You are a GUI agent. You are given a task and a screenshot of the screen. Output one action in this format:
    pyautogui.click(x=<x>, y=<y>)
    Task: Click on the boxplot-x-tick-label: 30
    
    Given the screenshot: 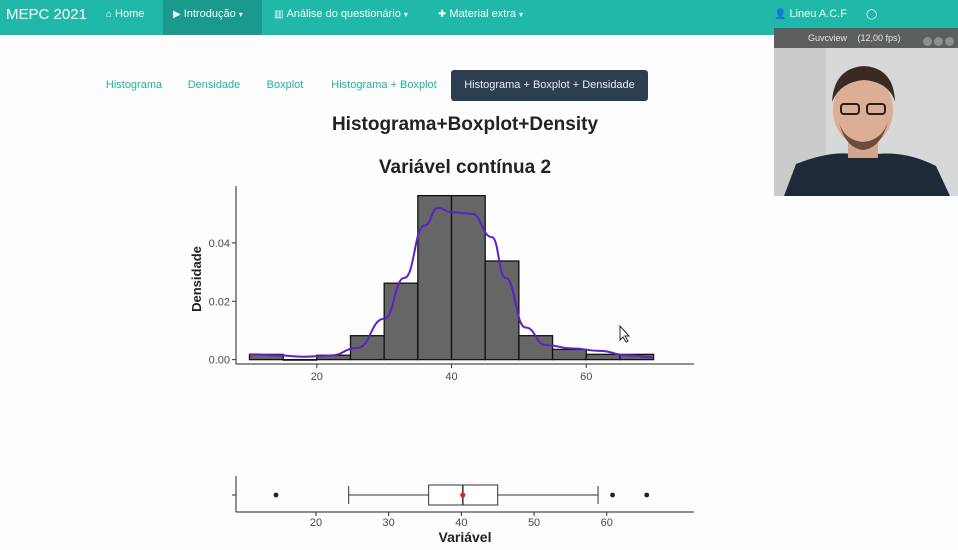 What is the action you would take?
    pyautogui.click(x=389, y=523)
    